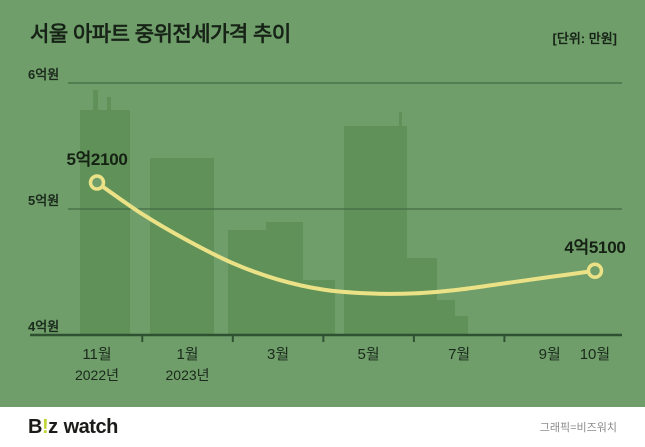 The height and width of the screenshot is (447, 645). Describe the element at coordinates (160, 34) in the screenshot. I see `chart-title: 서울 아파트 중위전세가격 추이` at that location.